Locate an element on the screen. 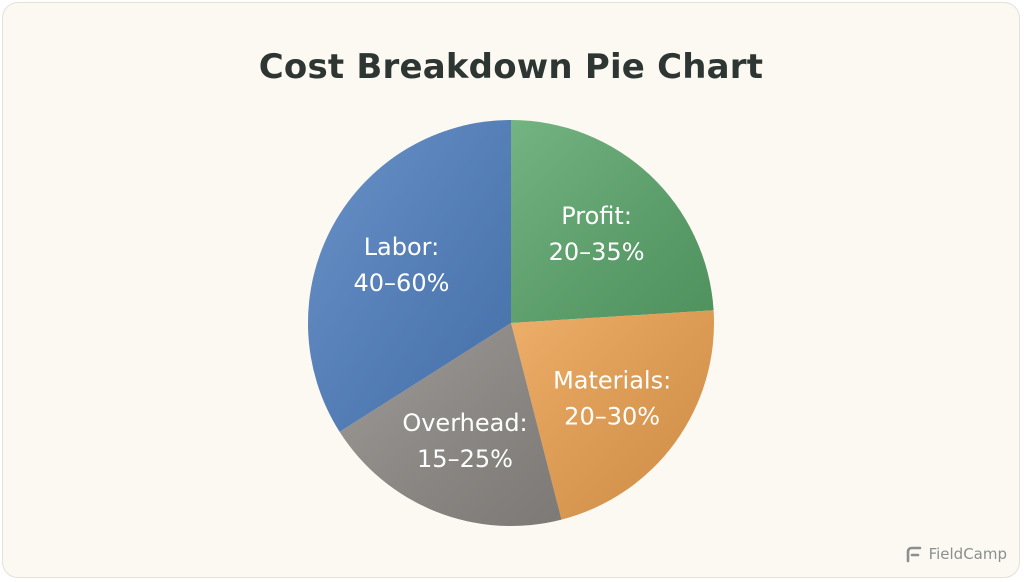 The width and height of the screenshot is (1024, 582). slice-value-profit: 20–35% is located at coordinates (597, 252).